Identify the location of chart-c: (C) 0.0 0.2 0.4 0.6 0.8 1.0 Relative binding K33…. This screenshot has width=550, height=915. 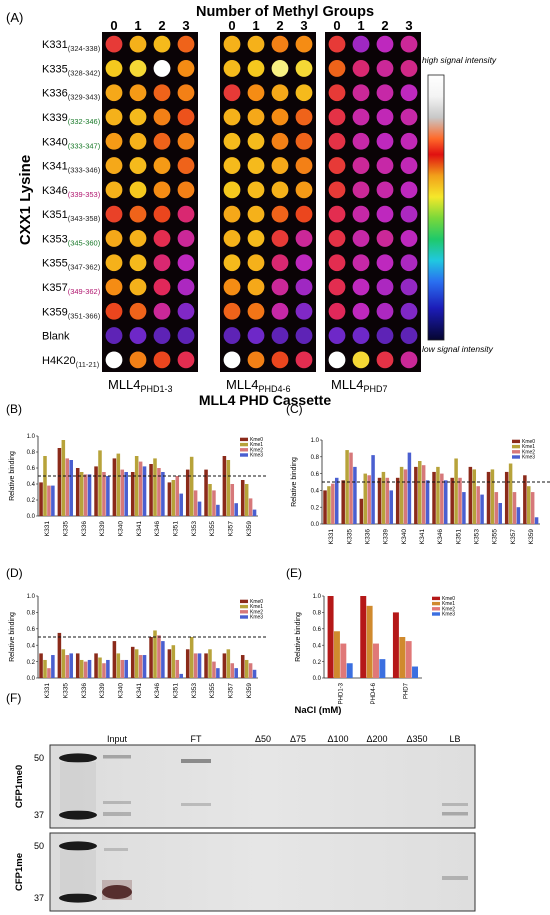
(418, 473).